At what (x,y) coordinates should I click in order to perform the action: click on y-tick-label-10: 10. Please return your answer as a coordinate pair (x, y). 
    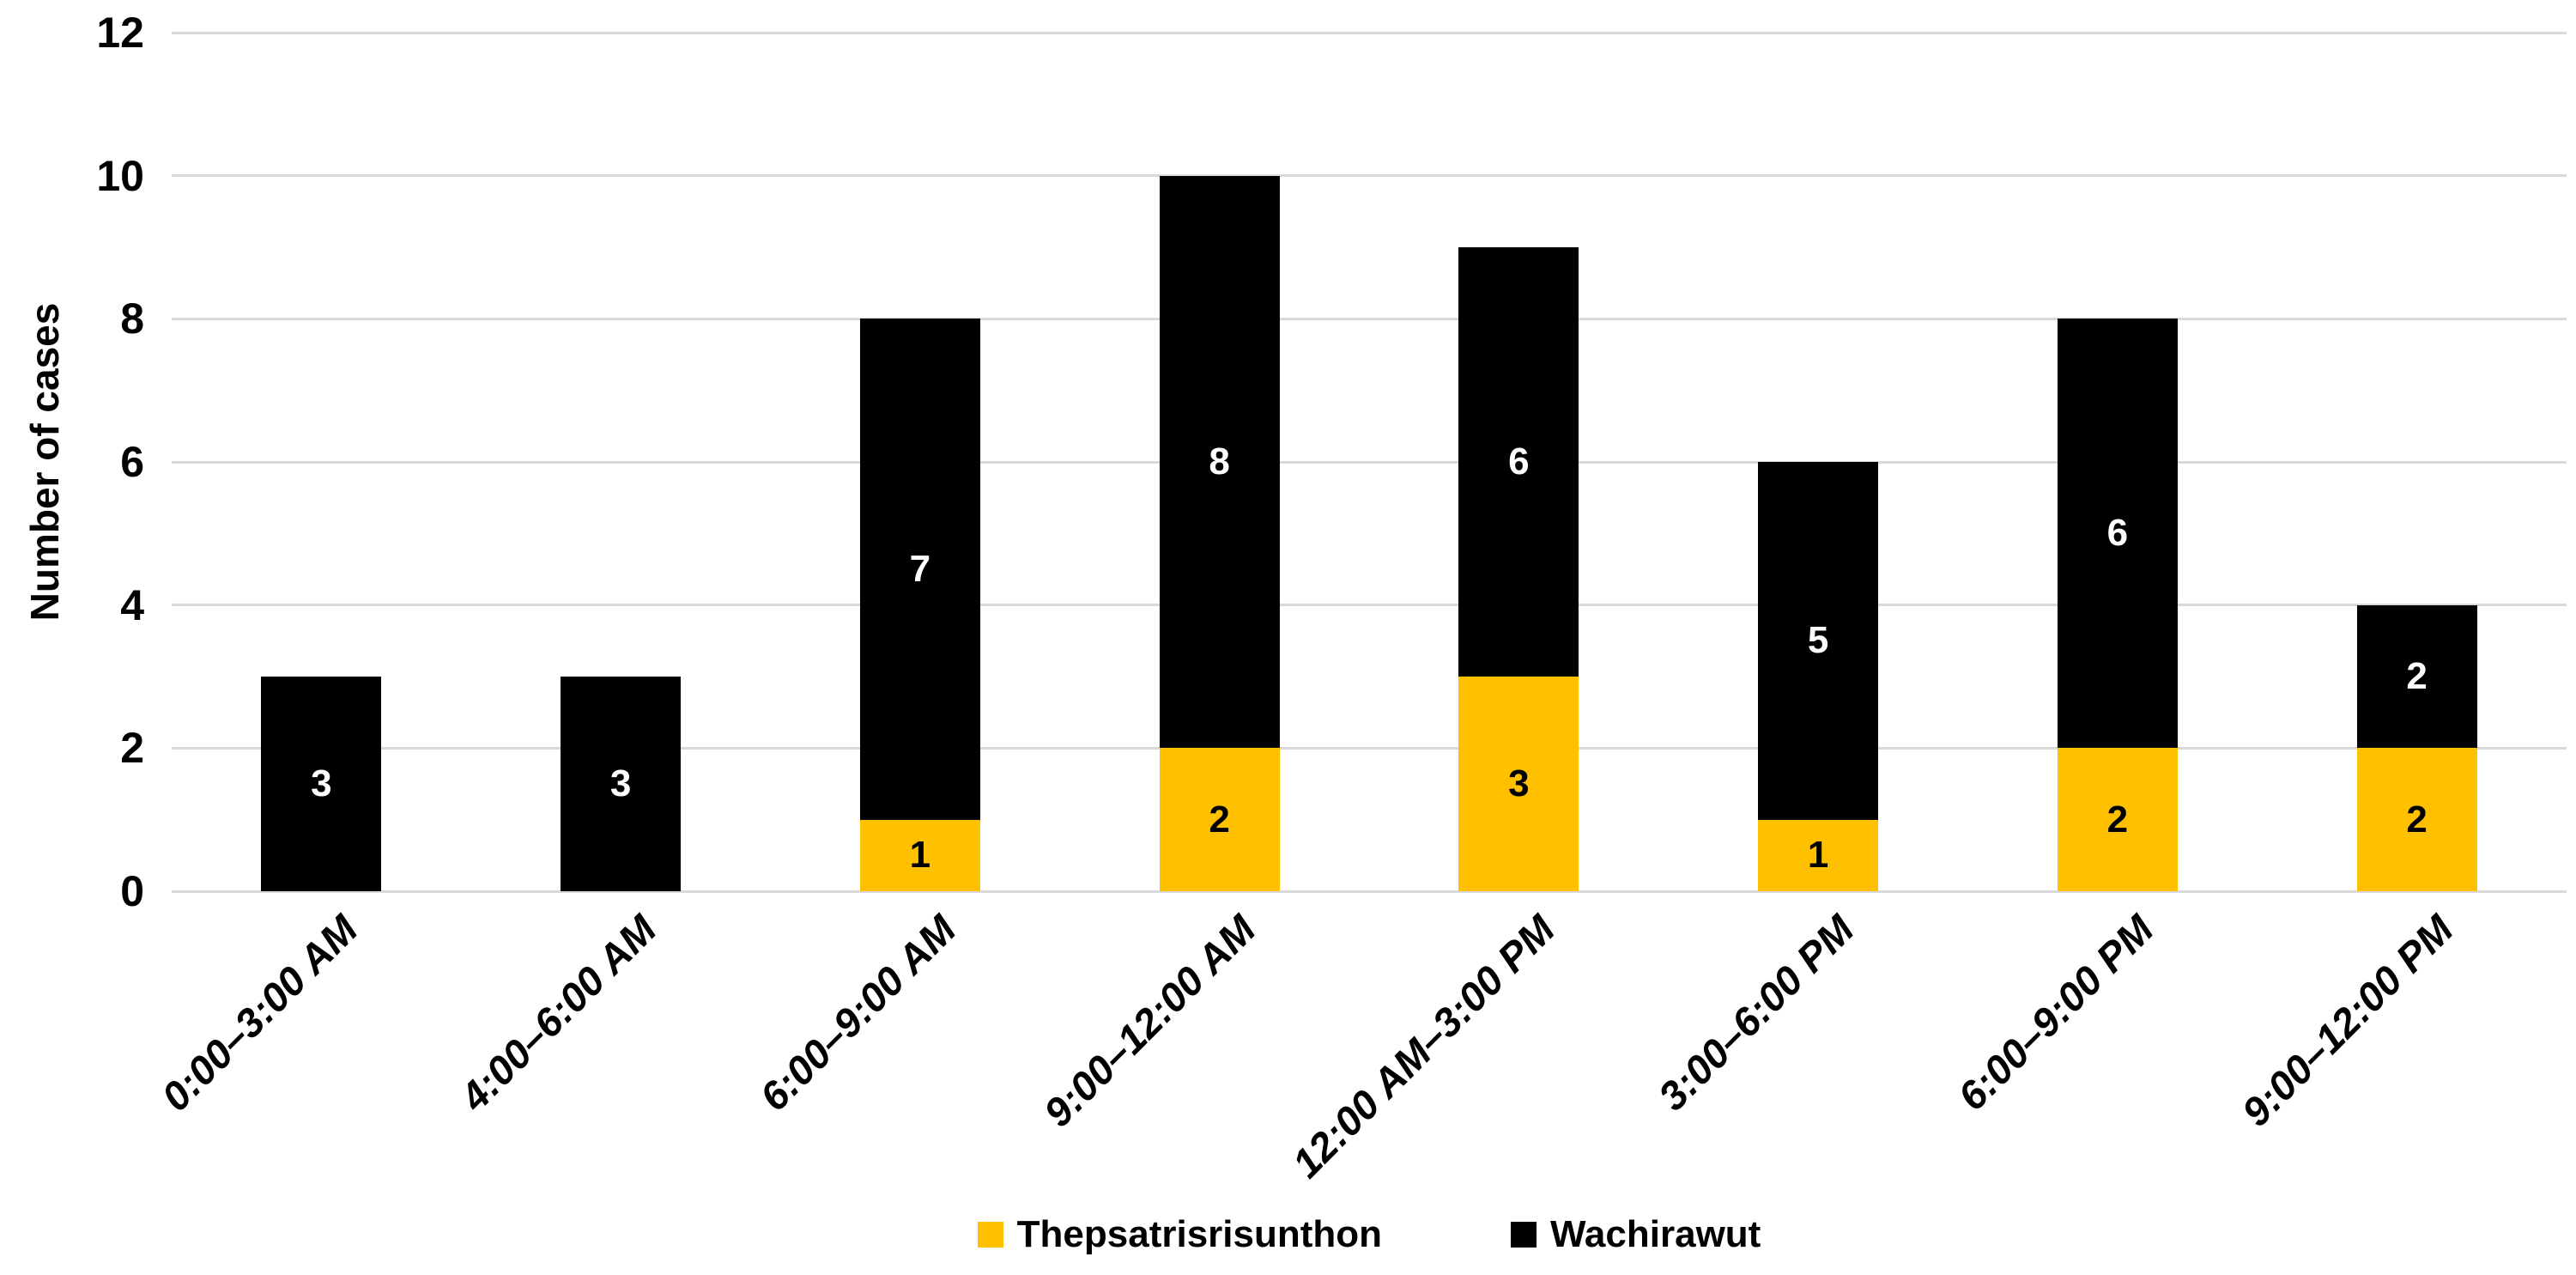
    Looking at the image, I should click on (120, 175).